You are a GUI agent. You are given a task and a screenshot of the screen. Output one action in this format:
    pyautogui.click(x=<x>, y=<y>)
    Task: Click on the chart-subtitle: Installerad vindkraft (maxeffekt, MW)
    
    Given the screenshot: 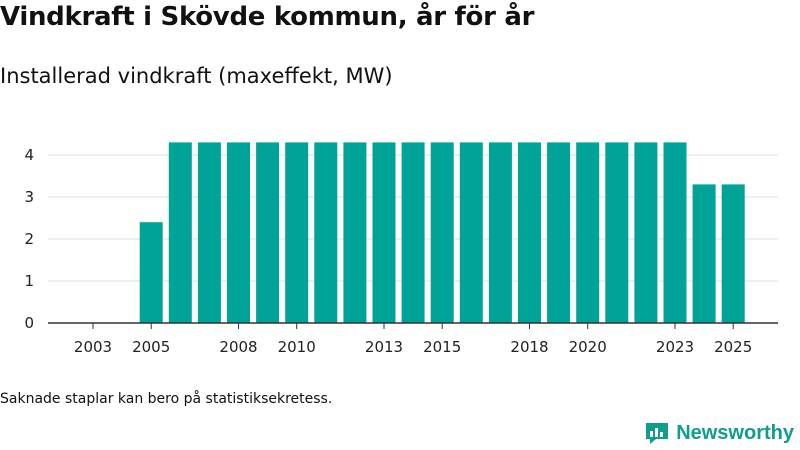 What is the action you would take?
    pyautogui.click(x=196, y=76)
    